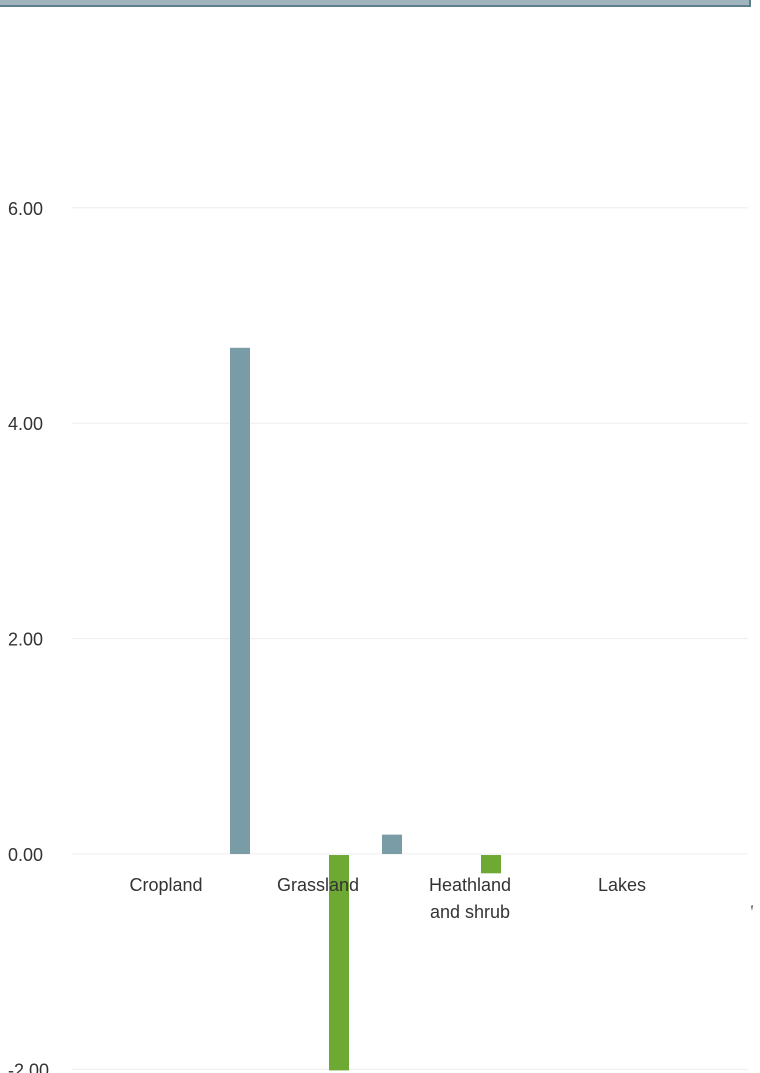  Describe the element at coordinates (25, 209) in the screenshot. I see `y-tick-label: 6.00` at that location.